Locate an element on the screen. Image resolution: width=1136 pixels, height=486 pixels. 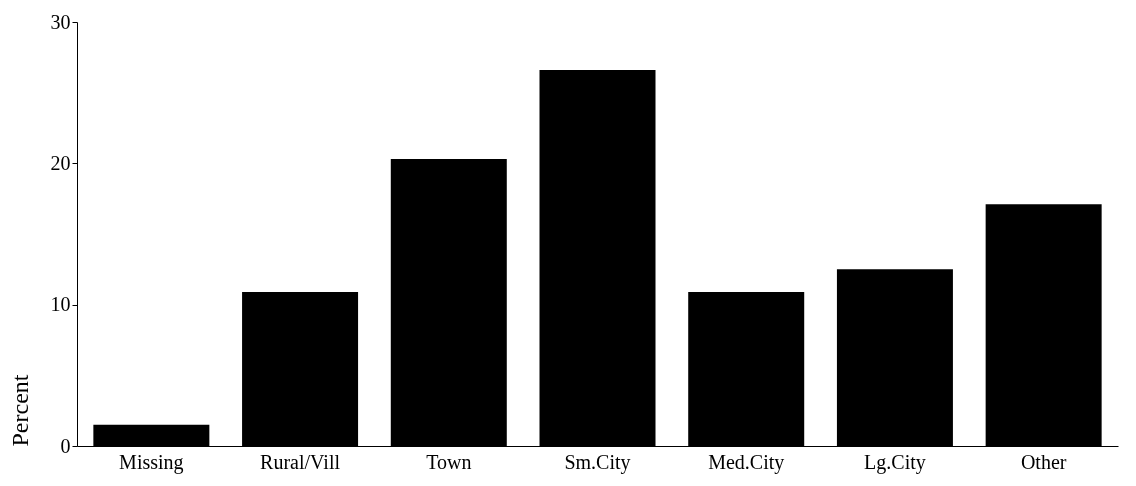
y-tick-label: 10 is located at coordinates (60, 304).